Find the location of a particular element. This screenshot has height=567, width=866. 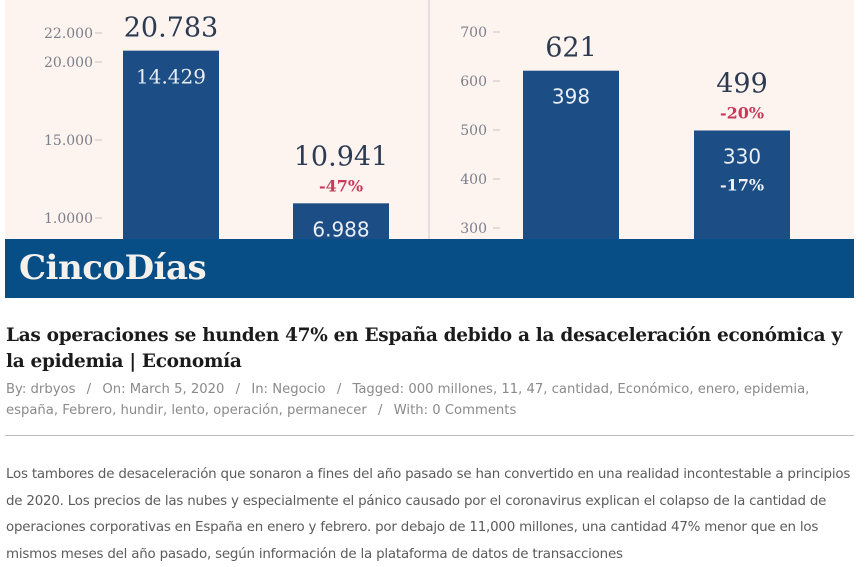

bar-inner-label: 6.988 is located at coordinates (340, 228).